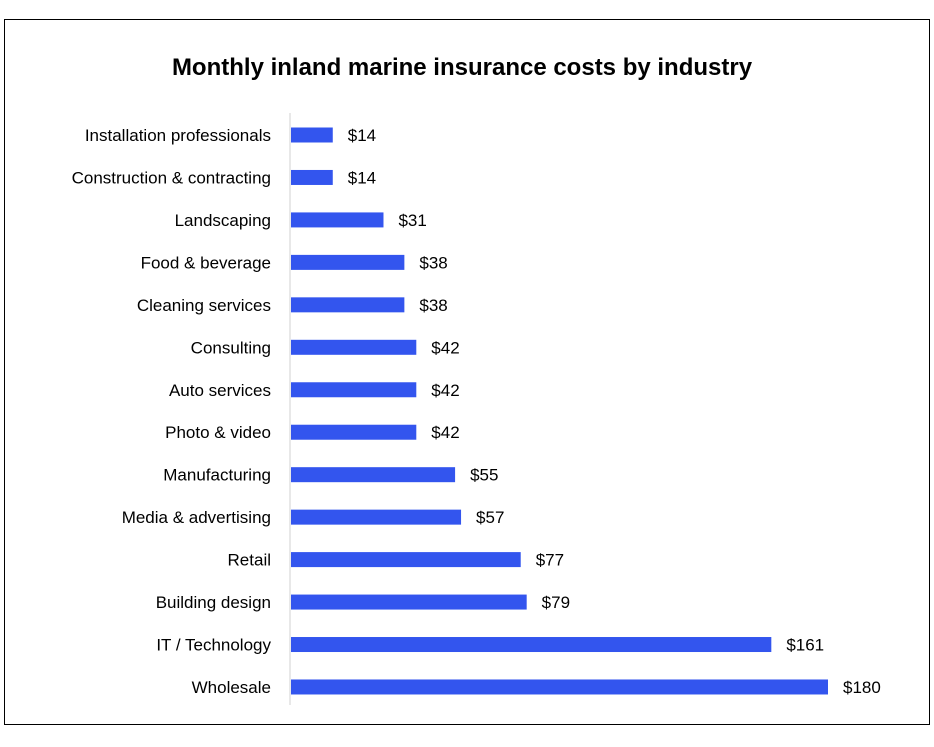  What do you see at coordinates (249, 560) in the screenshot?
I see `category-label: Retail` at bounding box center [249, 560].